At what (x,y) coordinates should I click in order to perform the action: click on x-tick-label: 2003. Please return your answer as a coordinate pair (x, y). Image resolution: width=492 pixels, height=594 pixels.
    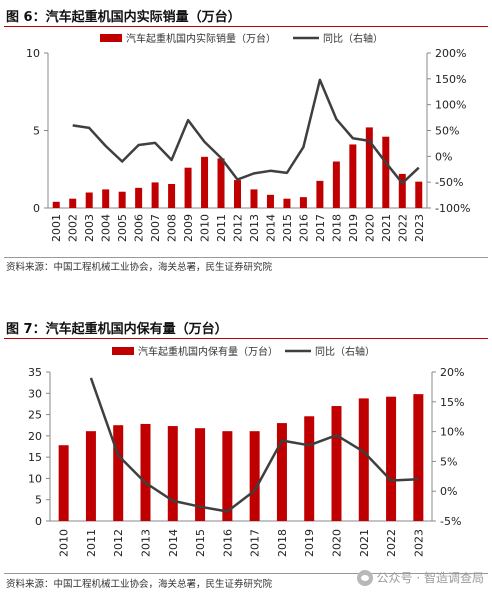
    Looking at the image, I should click on (89, 228).